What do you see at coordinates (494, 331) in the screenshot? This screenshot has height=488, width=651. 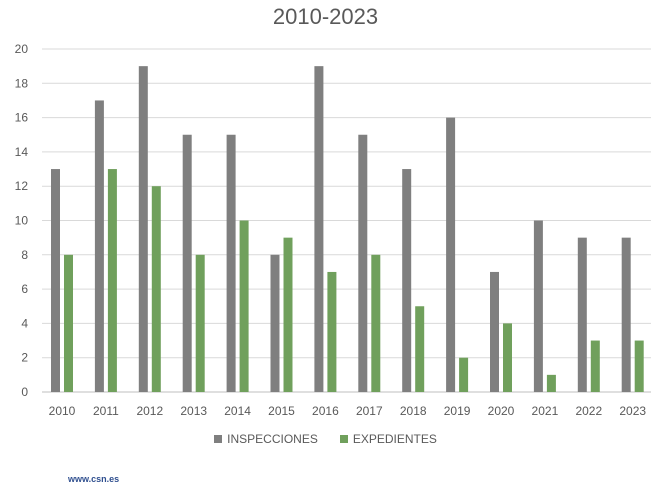 I see `bar-inspecciones-2020` at bounding box center [494, 331].